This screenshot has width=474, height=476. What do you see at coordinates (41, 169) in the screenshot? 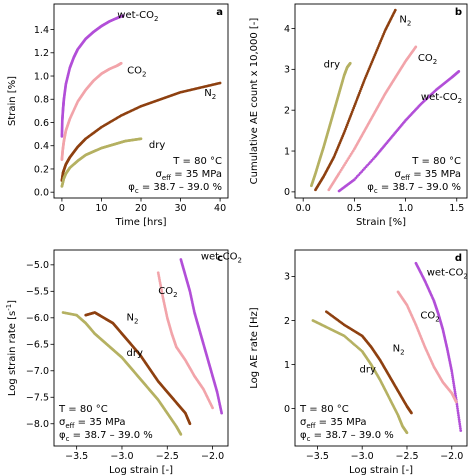
I see `y-tick-label: 0.2` at bounding box center [41, 169].